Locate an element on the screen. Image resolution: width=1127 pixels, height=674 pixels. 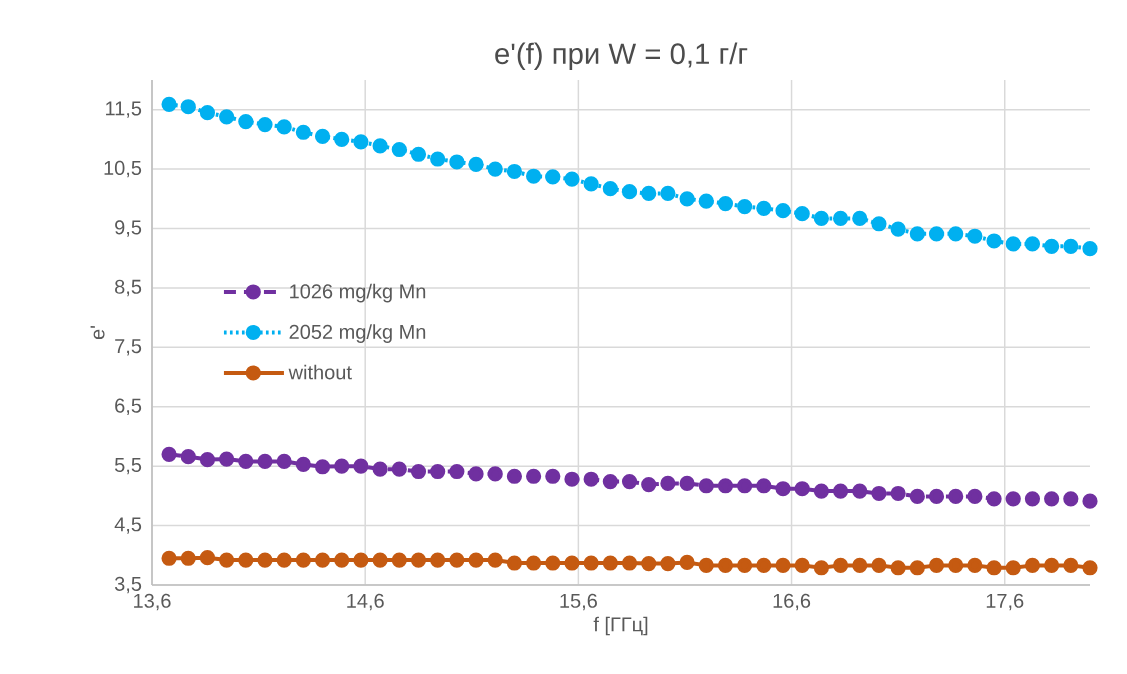
y-tick-label: 7,5 is located at coordinates (128, 347).